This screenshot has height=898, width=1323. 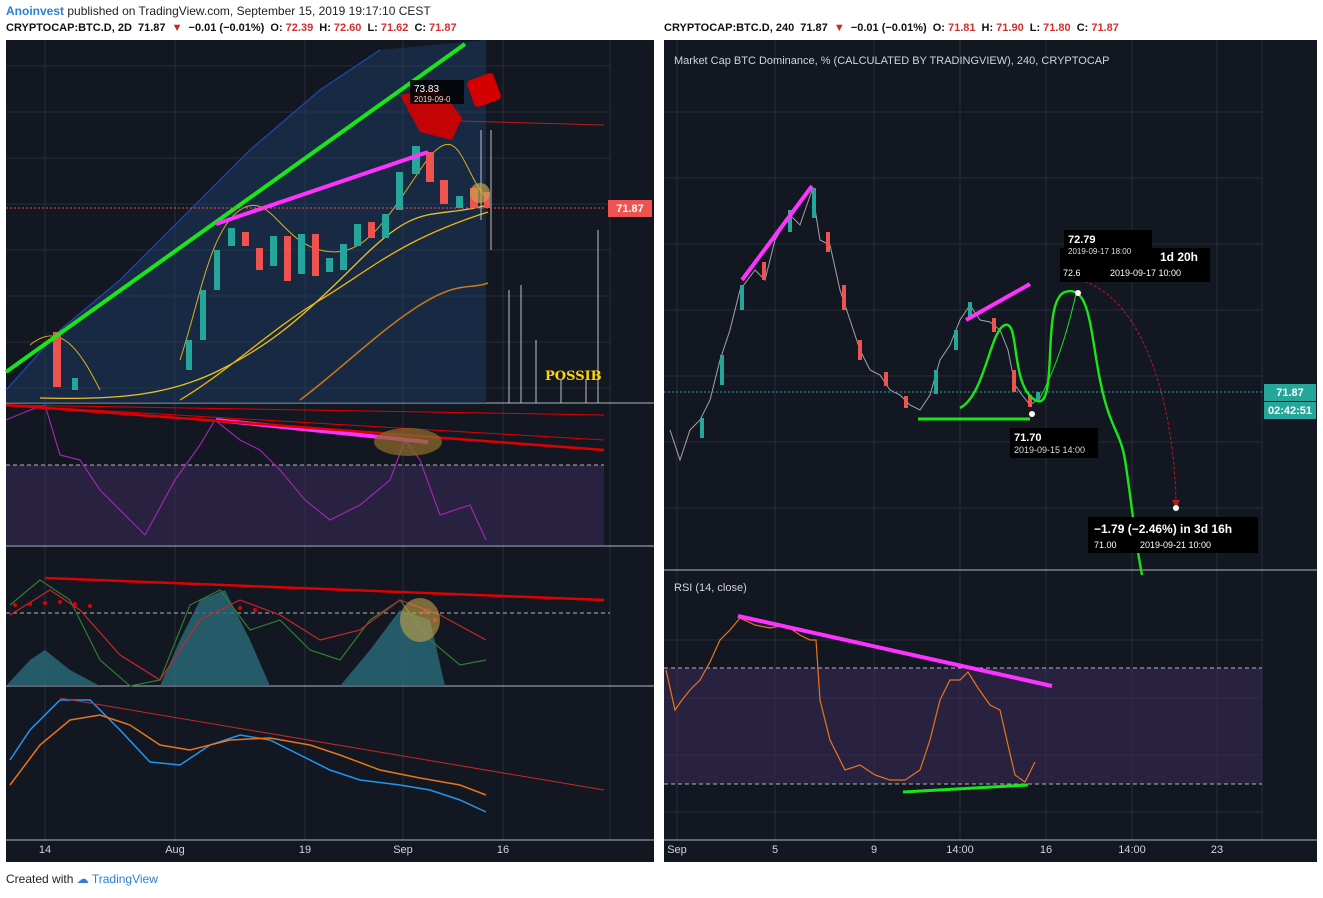 I want to click on left-annotation-marker: 73.83 2019-09-0, so click(x=451, y=106).